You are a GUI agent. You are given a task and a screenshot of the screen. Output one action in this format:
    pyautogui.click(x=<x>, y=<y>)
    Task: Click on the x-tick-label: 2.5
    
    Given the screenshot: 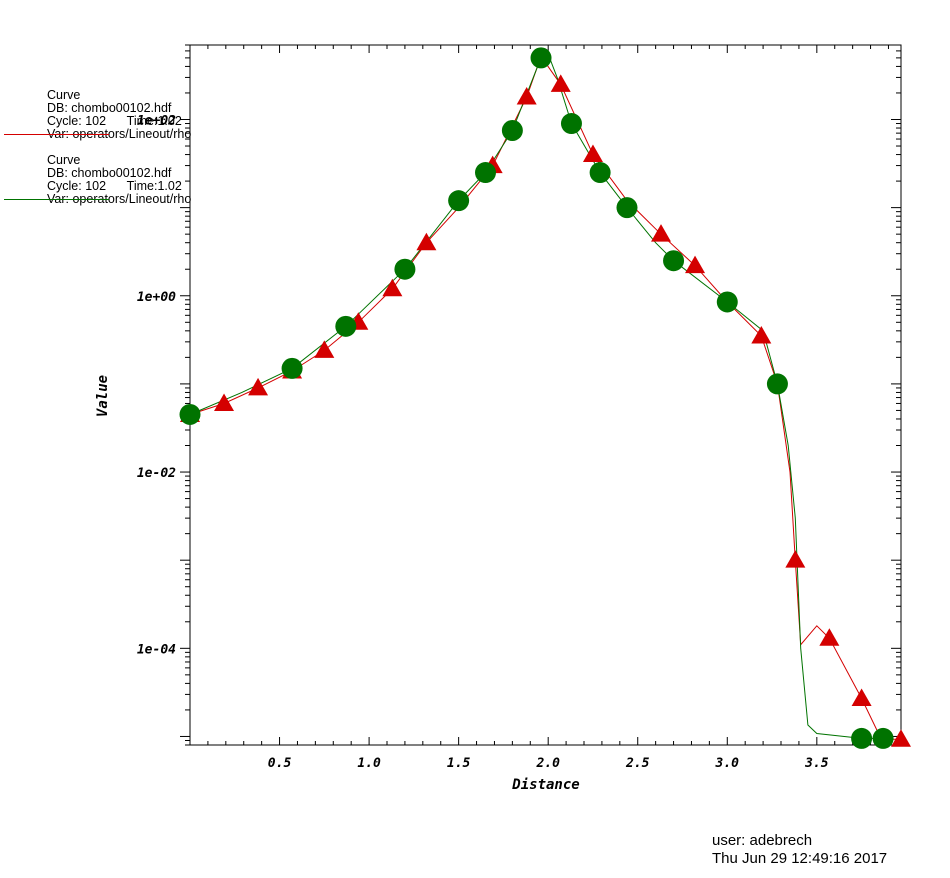 What is the action you would take?
    pyautogui.click(x=637, y=763)
    